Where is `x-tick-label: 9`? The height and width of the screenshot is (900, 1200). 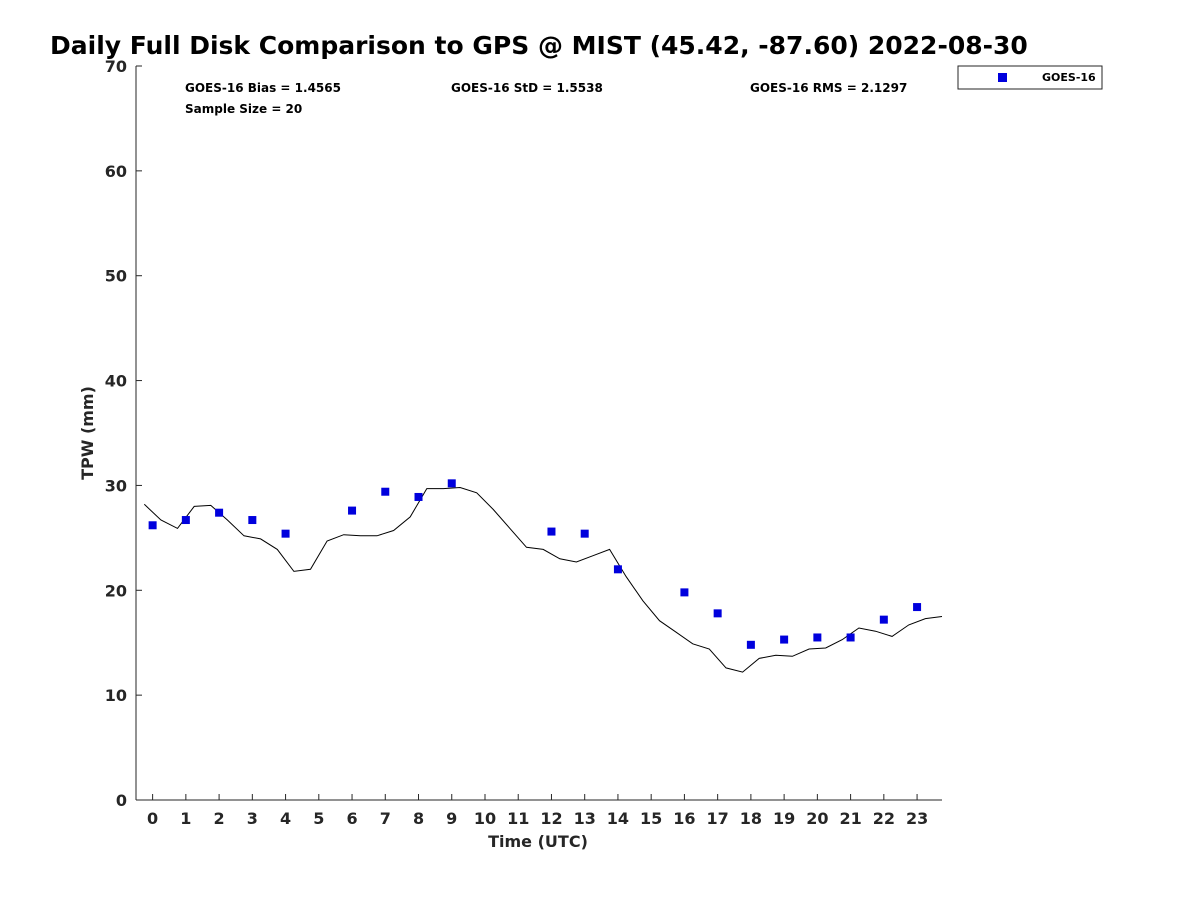 x-tick-label: 9 is located at coordinates (451, 818).